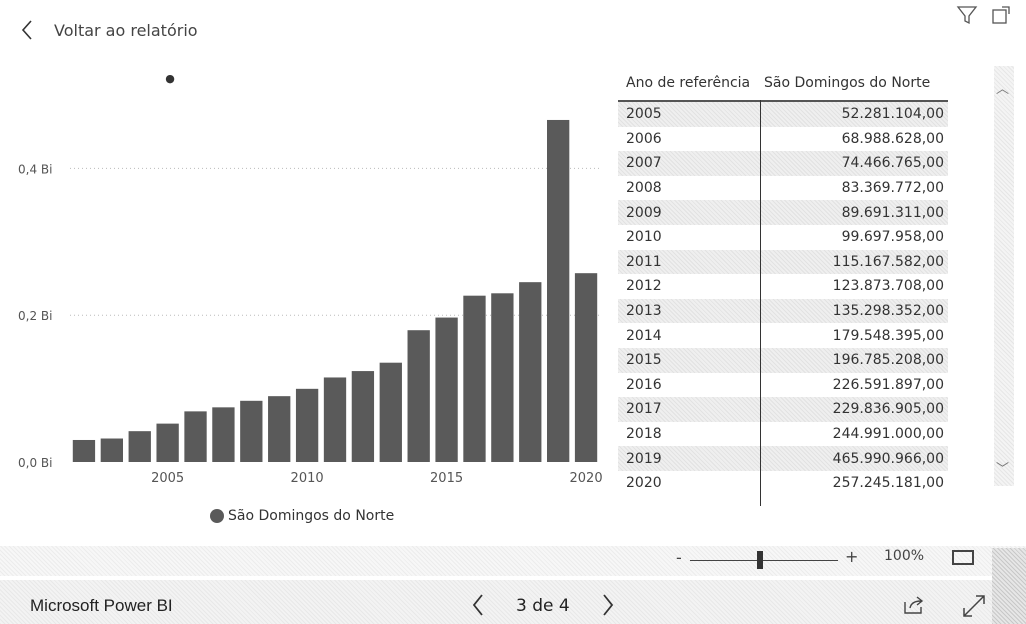 The width and height of the screenshot is (1026, 624). What do you see at coordinates (760, 303) in the screenshot?
I see `column-divider` at bounding box center [760, 303].